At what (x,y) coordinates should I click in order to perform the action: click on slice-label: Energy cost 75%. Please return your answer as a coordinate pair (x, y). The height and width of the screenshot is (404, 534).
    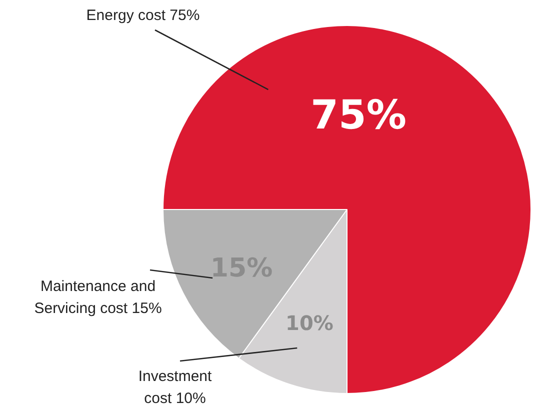
    Looking at the image, I should click on (143, 15).